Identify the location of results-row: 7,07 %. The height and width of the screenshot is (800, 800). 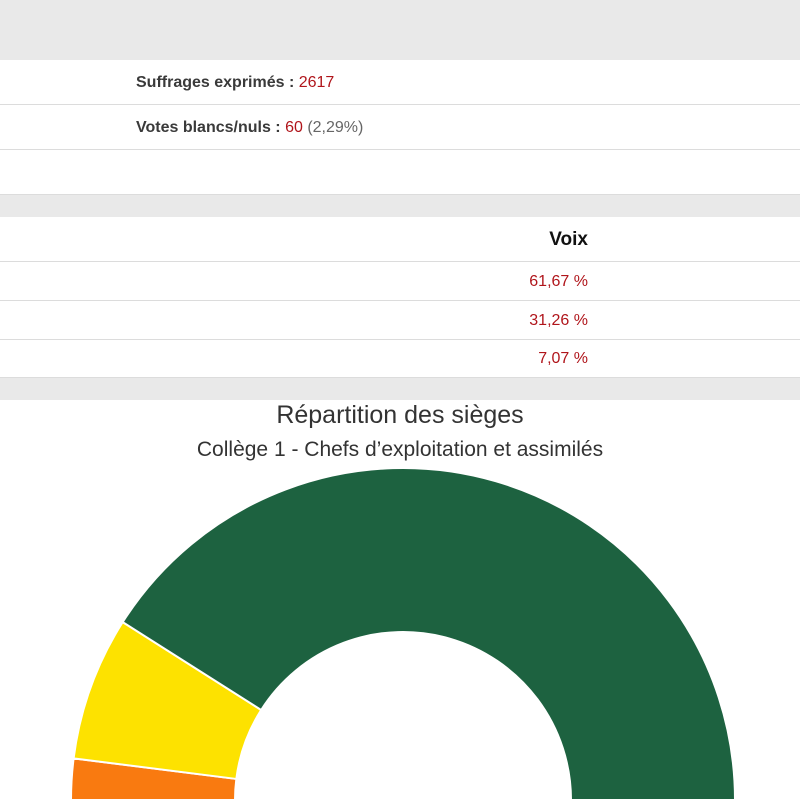
(400, 359).